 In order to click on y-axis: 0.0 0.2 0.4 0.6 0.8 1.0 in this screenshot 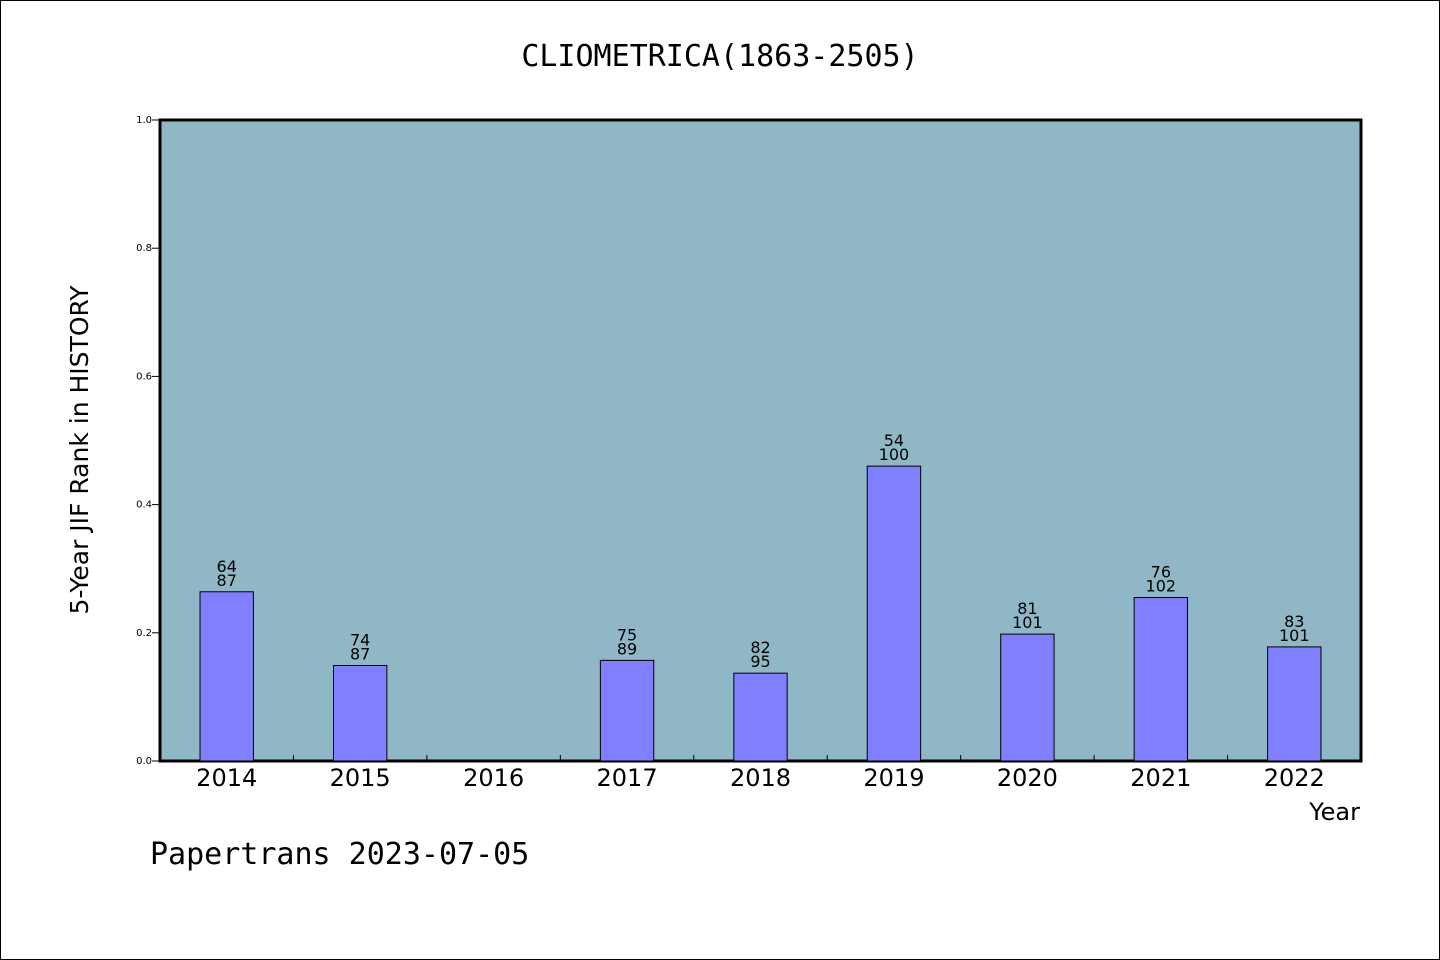, I will do `click(148, 441)`.